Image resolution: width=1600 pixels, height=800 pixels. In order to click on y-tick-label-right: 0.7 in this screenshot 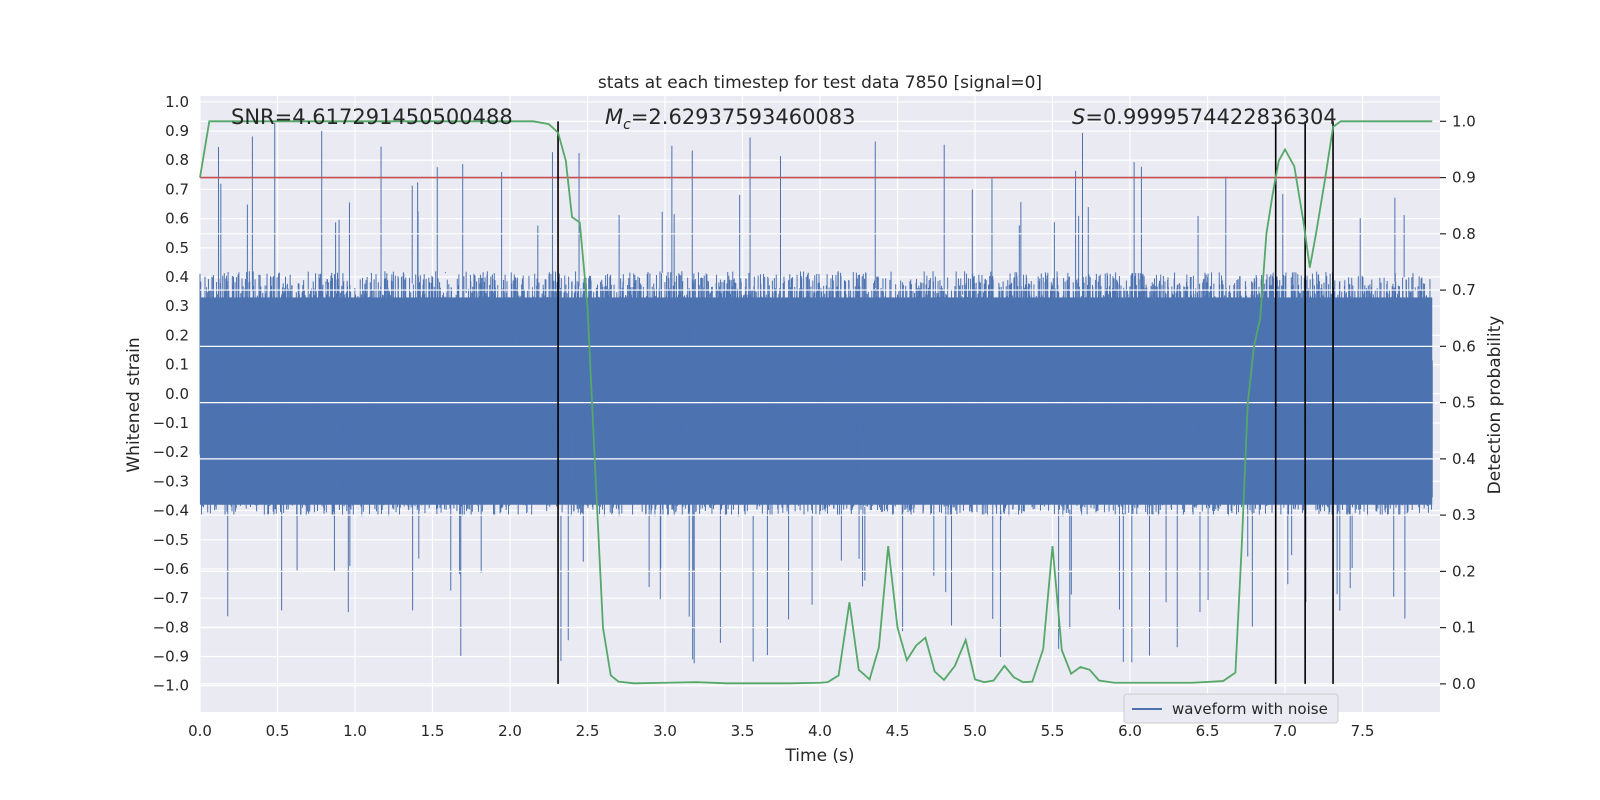, I will do `click(1464, 290)`.